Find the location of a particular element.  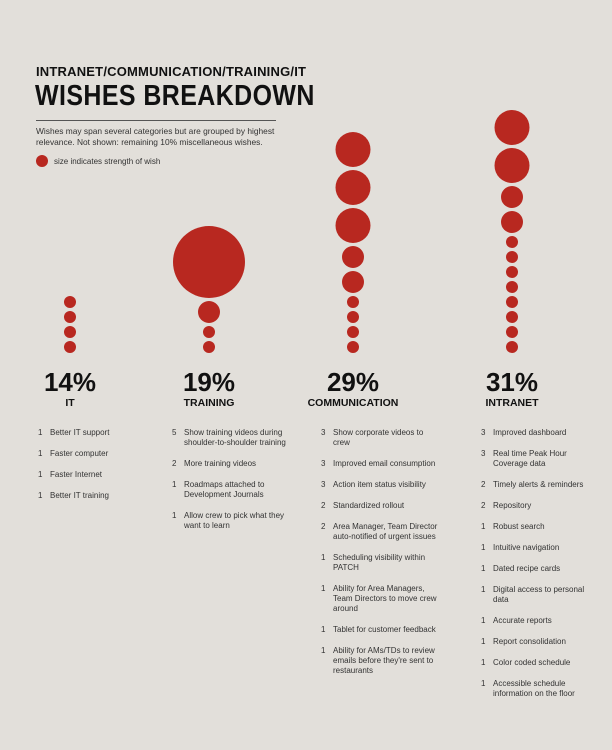

wish-text: Color coded schedule is located at coordinates (532, 662).